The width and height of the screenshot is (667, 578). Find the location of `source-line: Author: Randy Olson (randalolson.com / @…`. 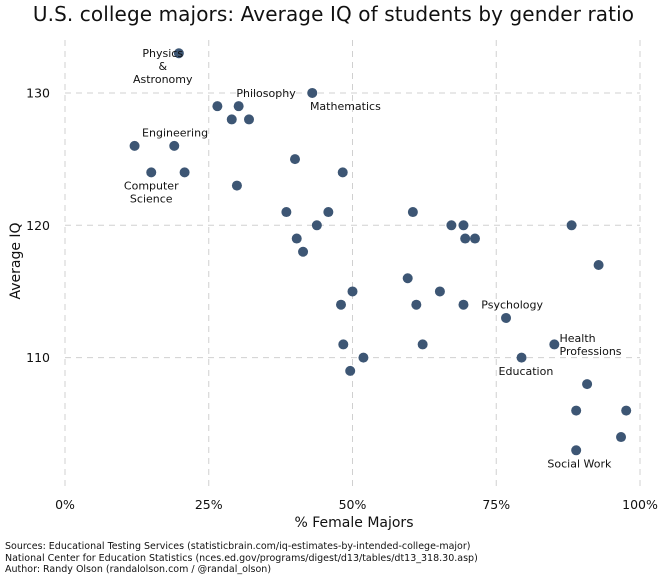

source-line: Author: Randy Olson (randalolson.com / @… is located at coordinates (138, 569).